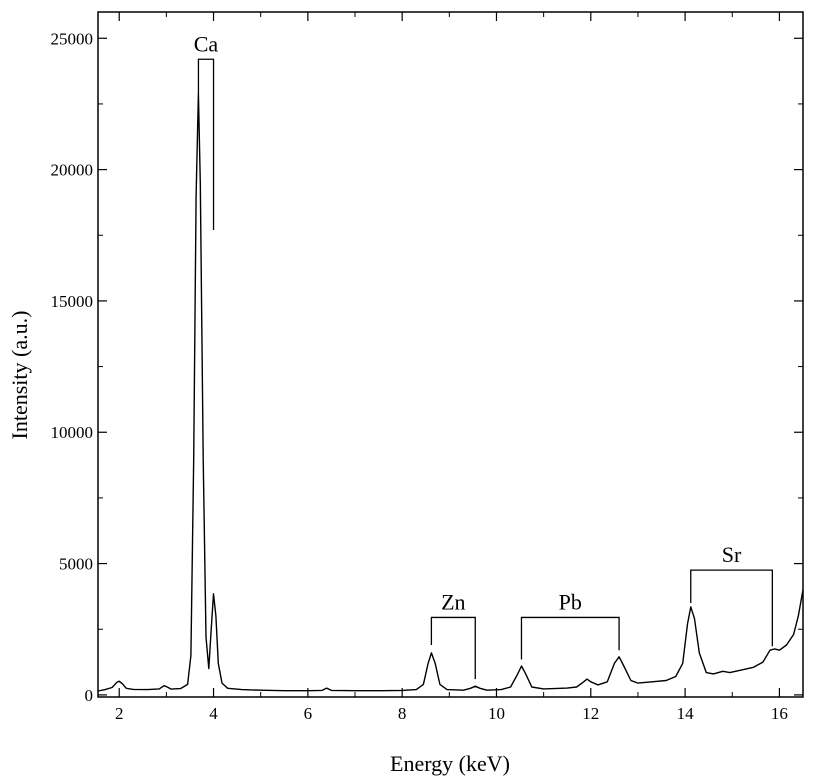 Image resolution: width=827 pixels, height=780 pixels. What do you see at coordinates (19, 375) in the screenshot?
I see `y-axis-label: Intensity (a.u.)` at bounding box center [19, 375].